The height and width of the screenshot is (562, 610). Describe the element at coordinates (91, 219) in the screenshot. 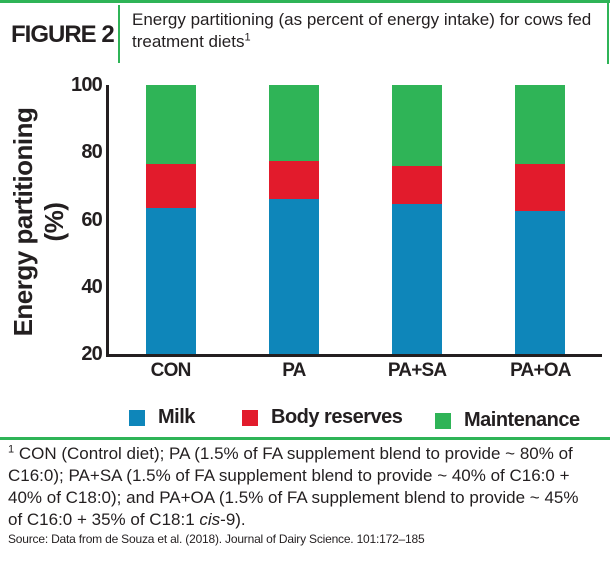

I see `y-tick-label: 60` at that location.